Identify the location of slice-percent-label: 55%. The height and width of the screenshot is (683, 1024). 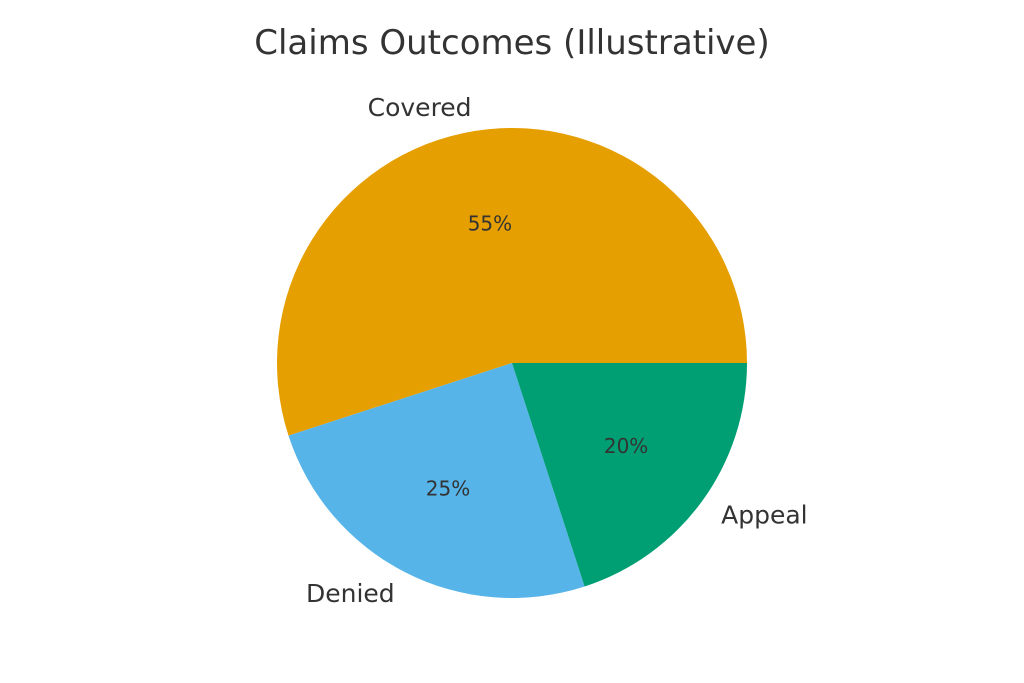
(490, 224).